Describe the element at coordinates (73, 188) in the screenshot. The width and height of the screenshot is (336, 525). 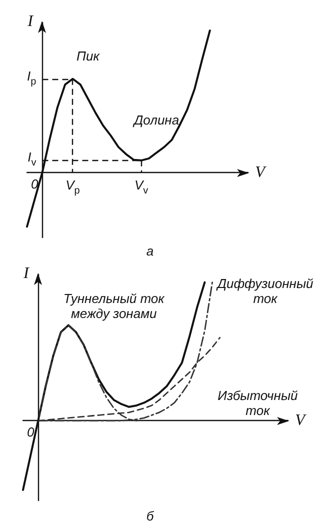
I see `annotation: V$_{p}$` at that location.